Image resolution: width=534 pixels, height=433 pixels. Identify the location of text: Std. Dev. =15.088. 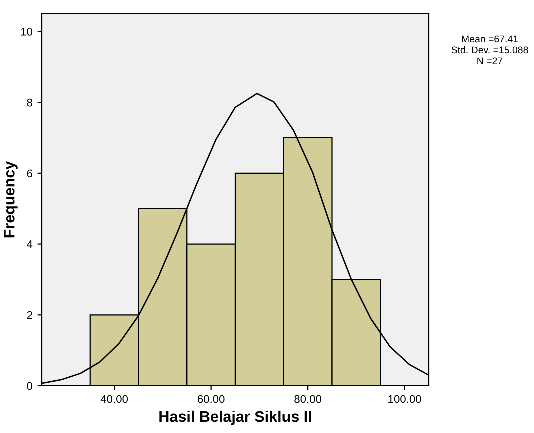
(490, 50).